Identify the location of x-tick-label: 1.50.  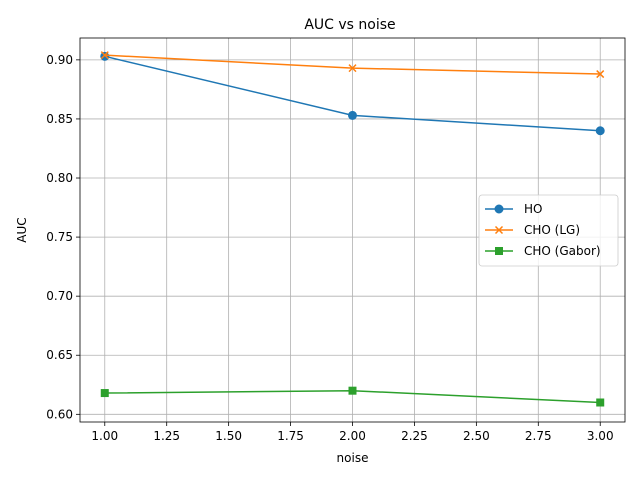
(228, 436).